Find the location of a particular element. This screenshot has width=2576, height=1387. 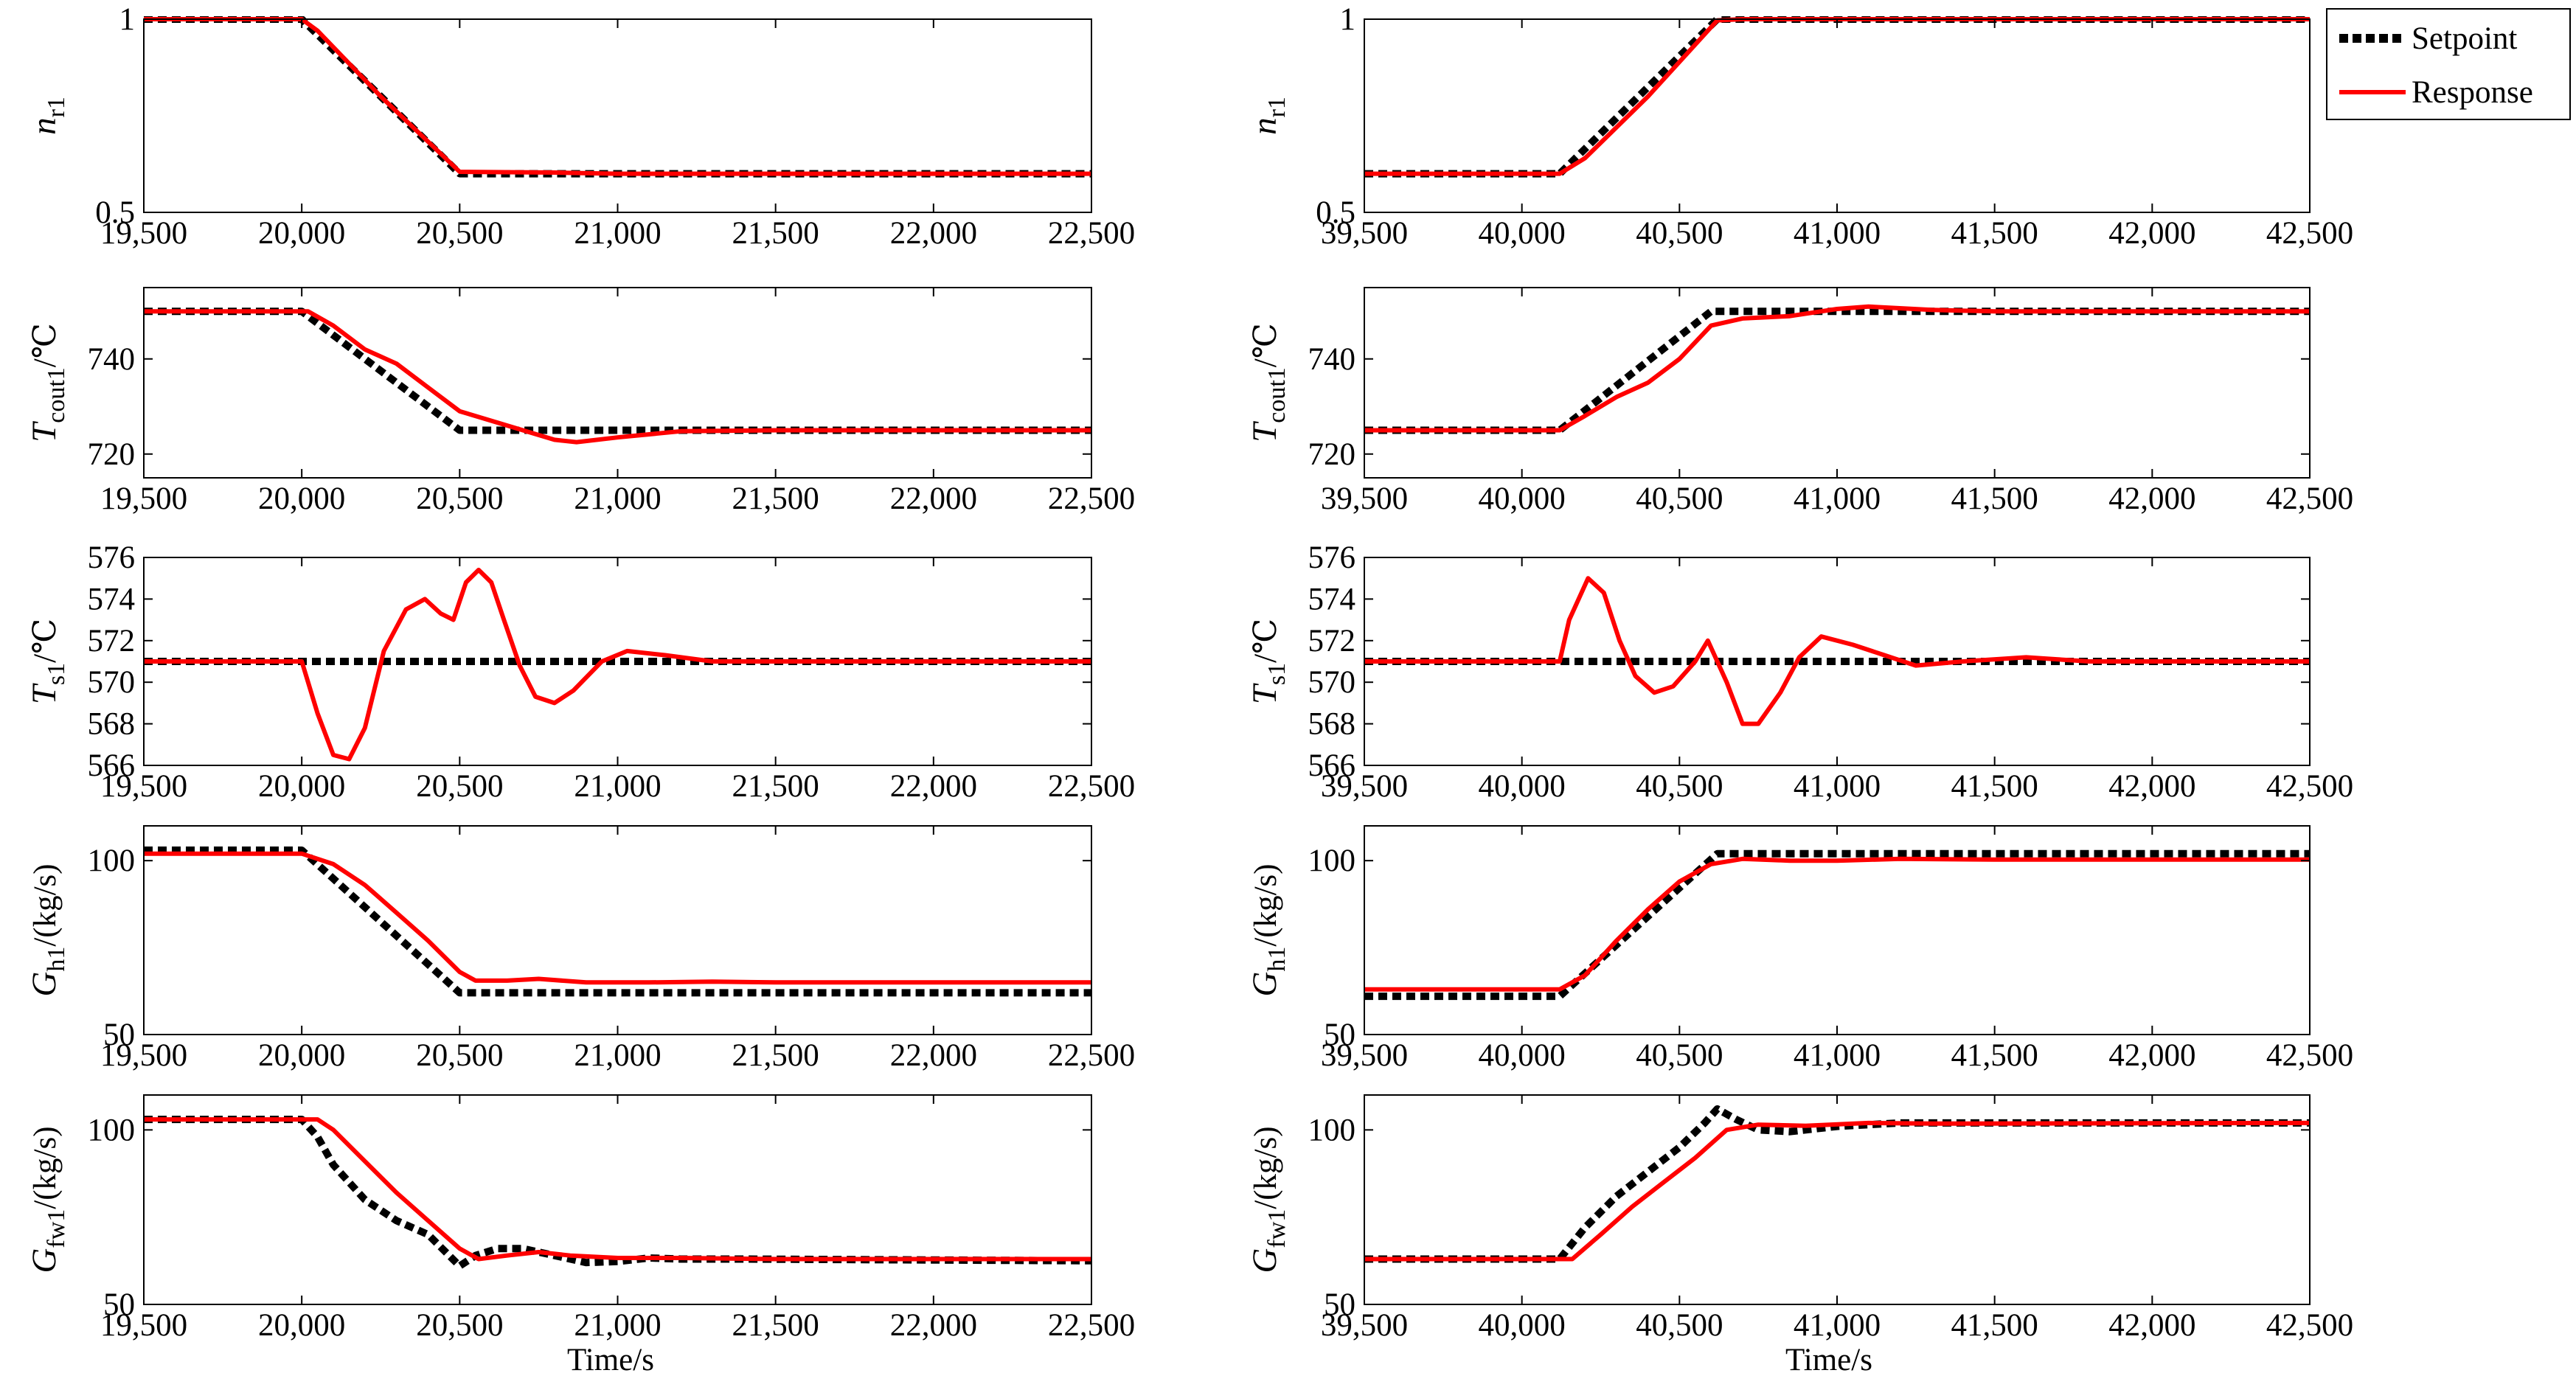

x-tick-label: 41,000 is located at coordinates (1837, 233).